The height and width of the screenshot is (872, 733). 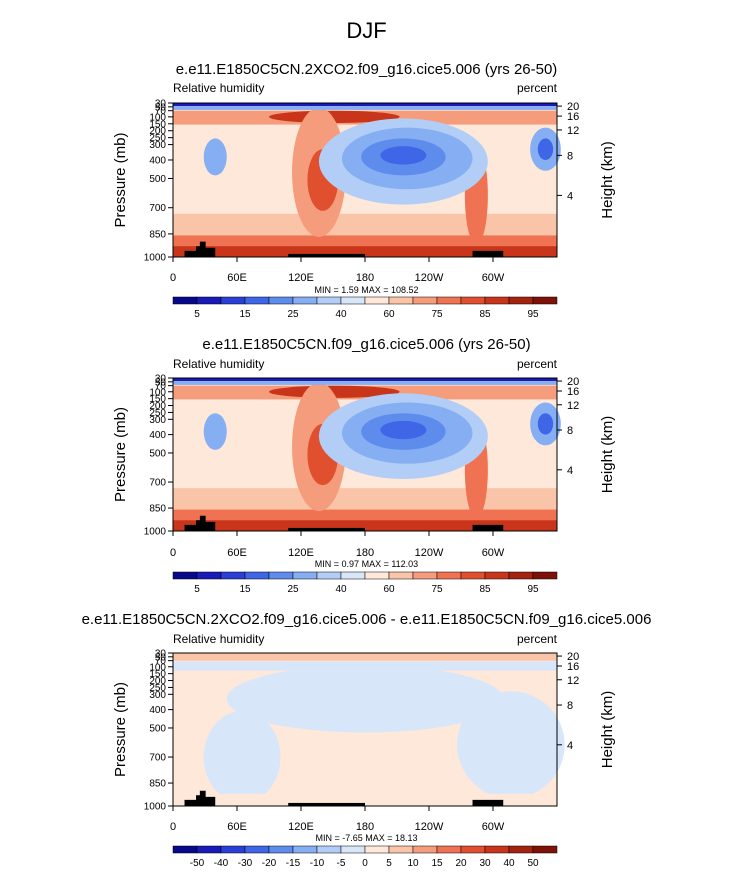 What do you see at coordinates (533, 589) in the screenshot?
I see `colorbar-label: 95` at bounding box center [533, 589].